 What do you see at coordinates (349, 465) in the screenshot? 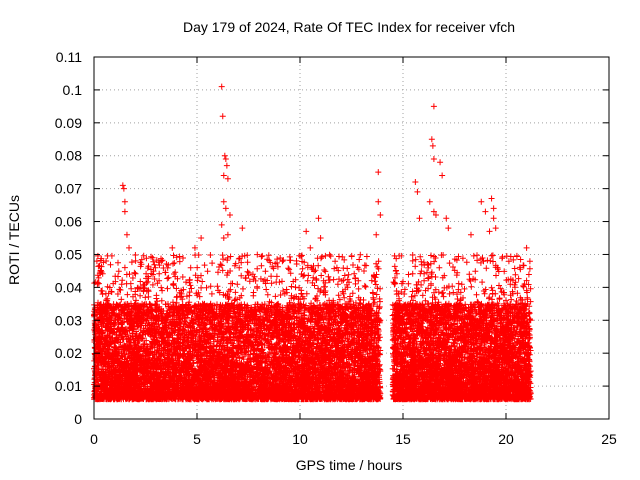
I see `x-axis-label: GPS time / hours` at bounding box center [349, 465].